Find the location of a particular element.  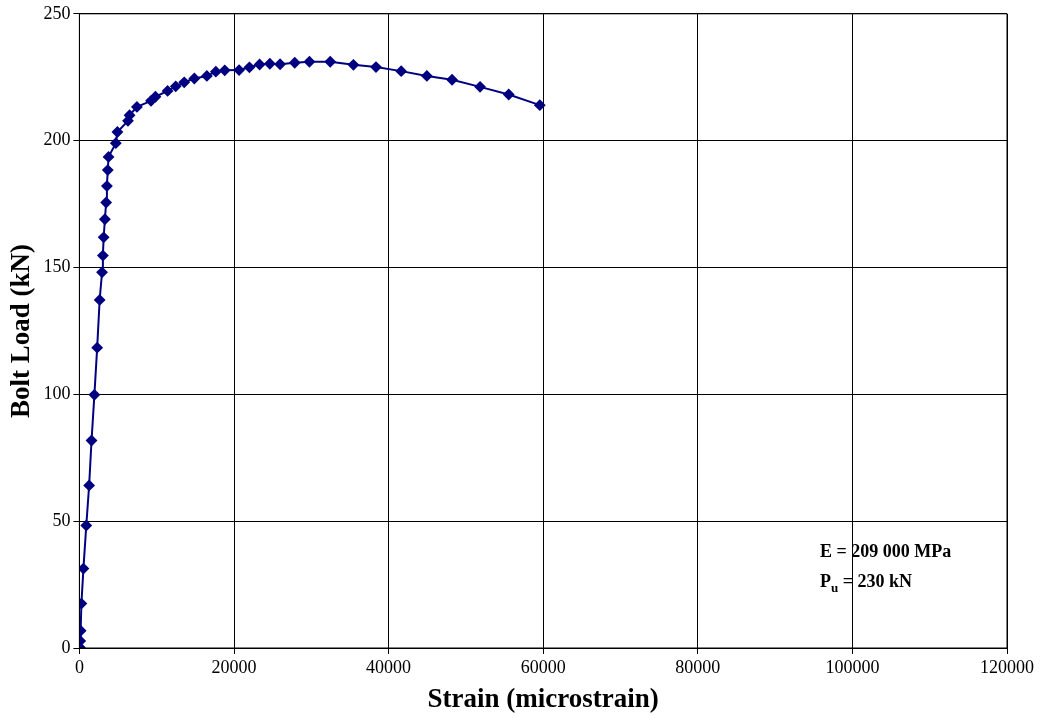

y-tick-label: 200 is located at coordinates (57, 139).